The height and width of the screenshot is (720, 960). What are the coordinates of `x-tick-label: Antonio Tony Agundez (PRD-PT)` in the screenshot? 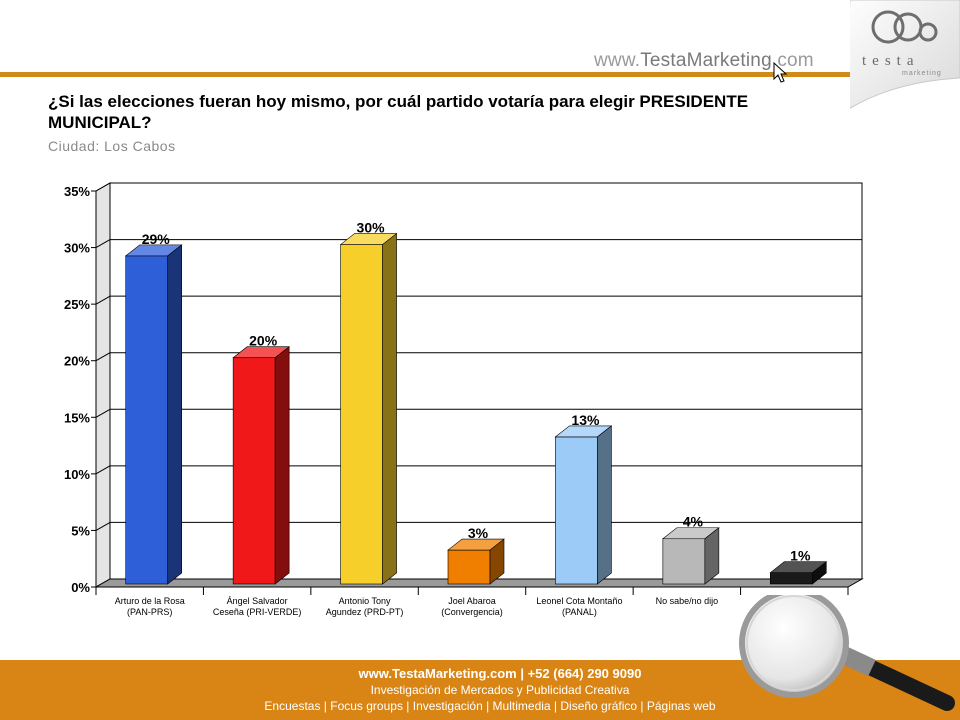 It's located at (365, 606).